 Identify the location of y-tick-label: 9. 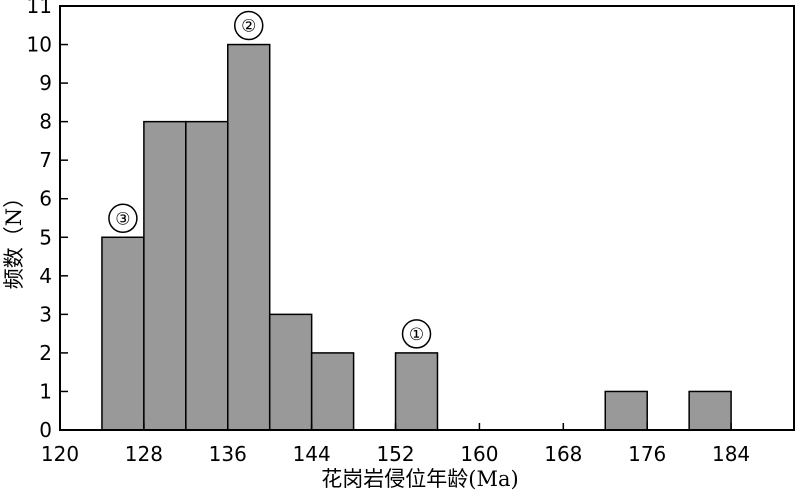
(45, 83).